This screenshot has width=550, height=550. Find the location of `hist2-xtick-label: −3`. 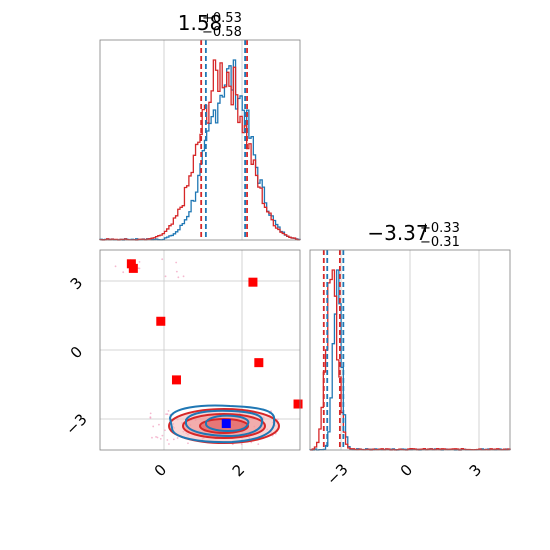

hist2-xtick-label: −3 is located at coordinates (337, 474).